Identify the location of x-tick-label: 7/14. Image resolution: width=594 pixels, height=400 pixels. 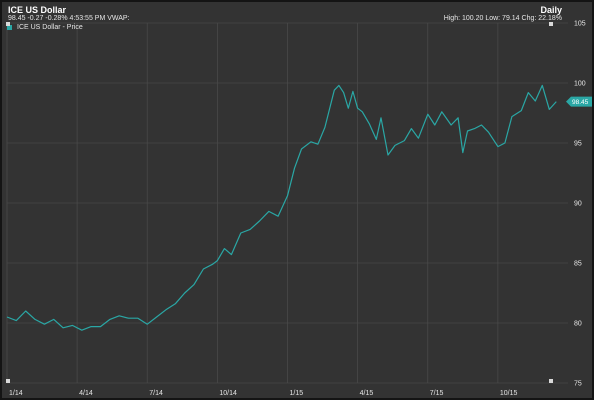
(156, 393).